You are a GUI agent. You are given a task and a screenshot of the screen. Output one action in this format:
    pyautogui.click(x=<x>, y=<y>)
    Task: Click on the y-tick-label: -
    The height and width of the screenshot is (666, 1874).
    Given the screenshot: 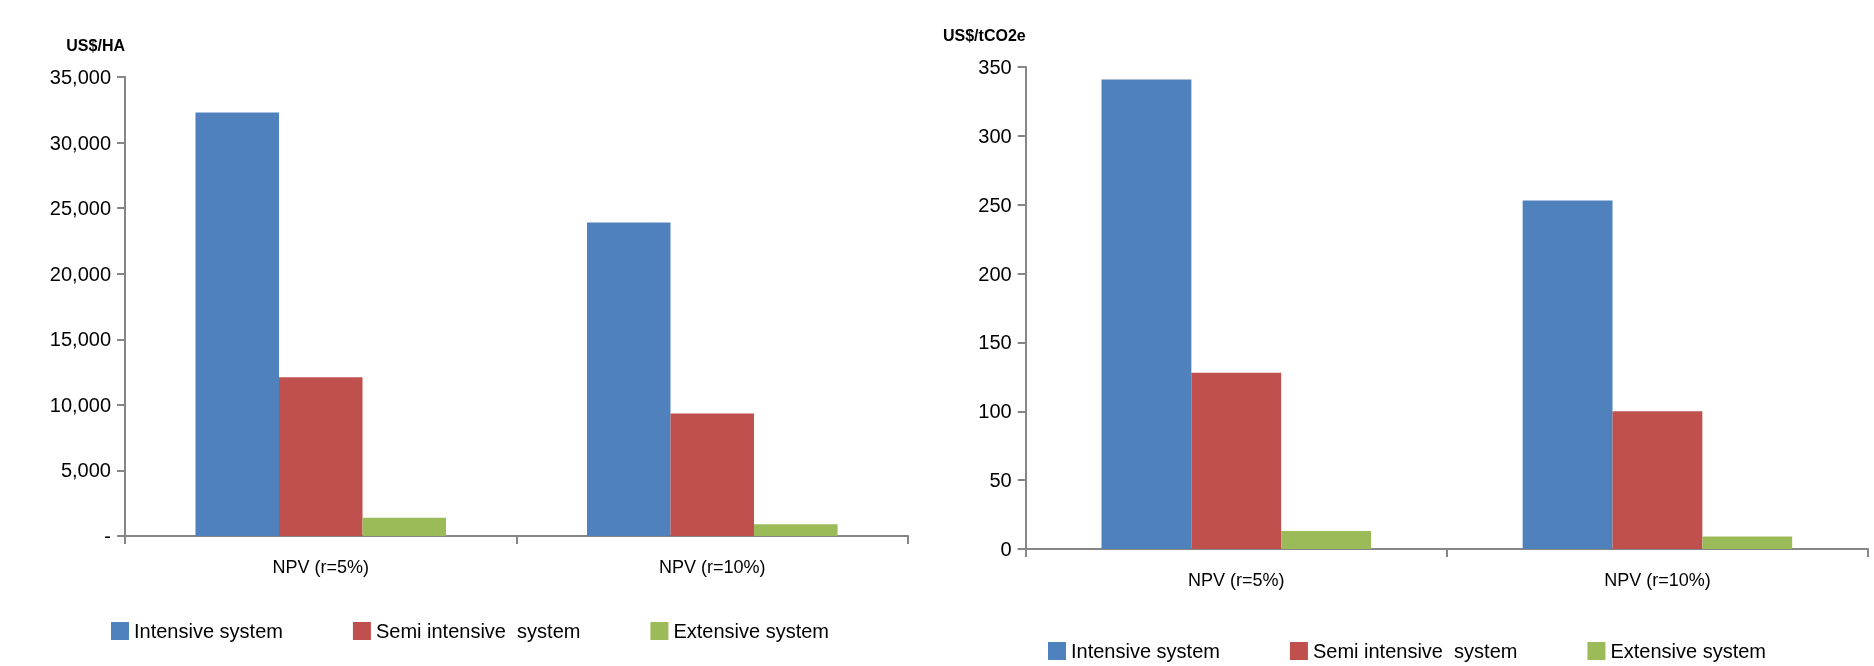 What is the action you would take?
    pyautogui.click(x=107, y=536)
    